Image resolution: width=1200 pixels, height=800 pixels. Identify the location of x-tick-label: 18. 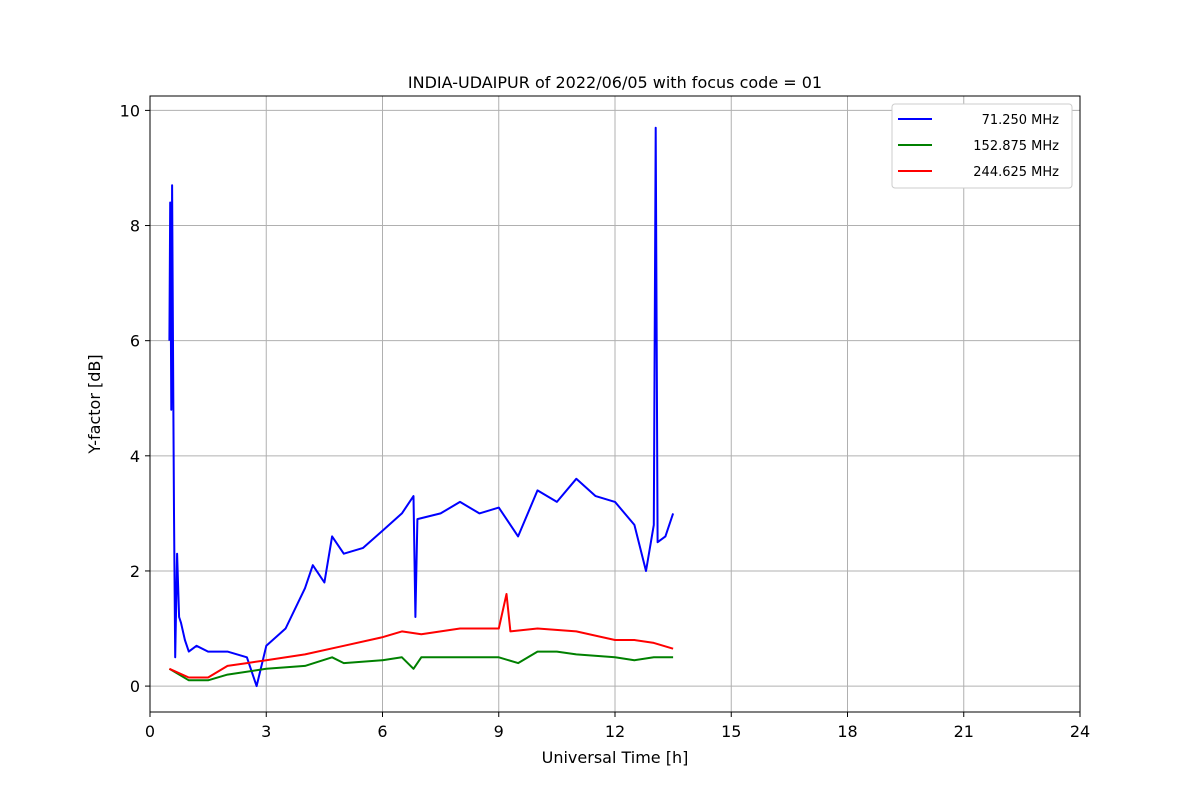
(847, 731).